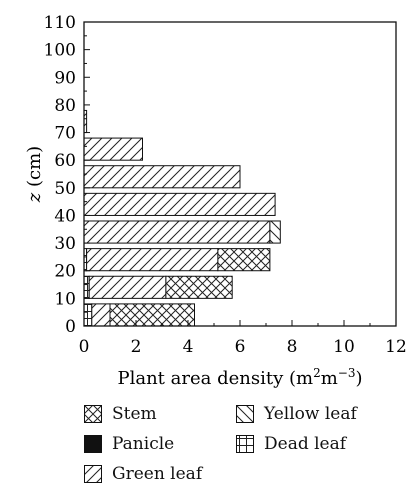 The image size is (417, 500). I want to click on y-tick-label-5: 50, so click(65, 189).